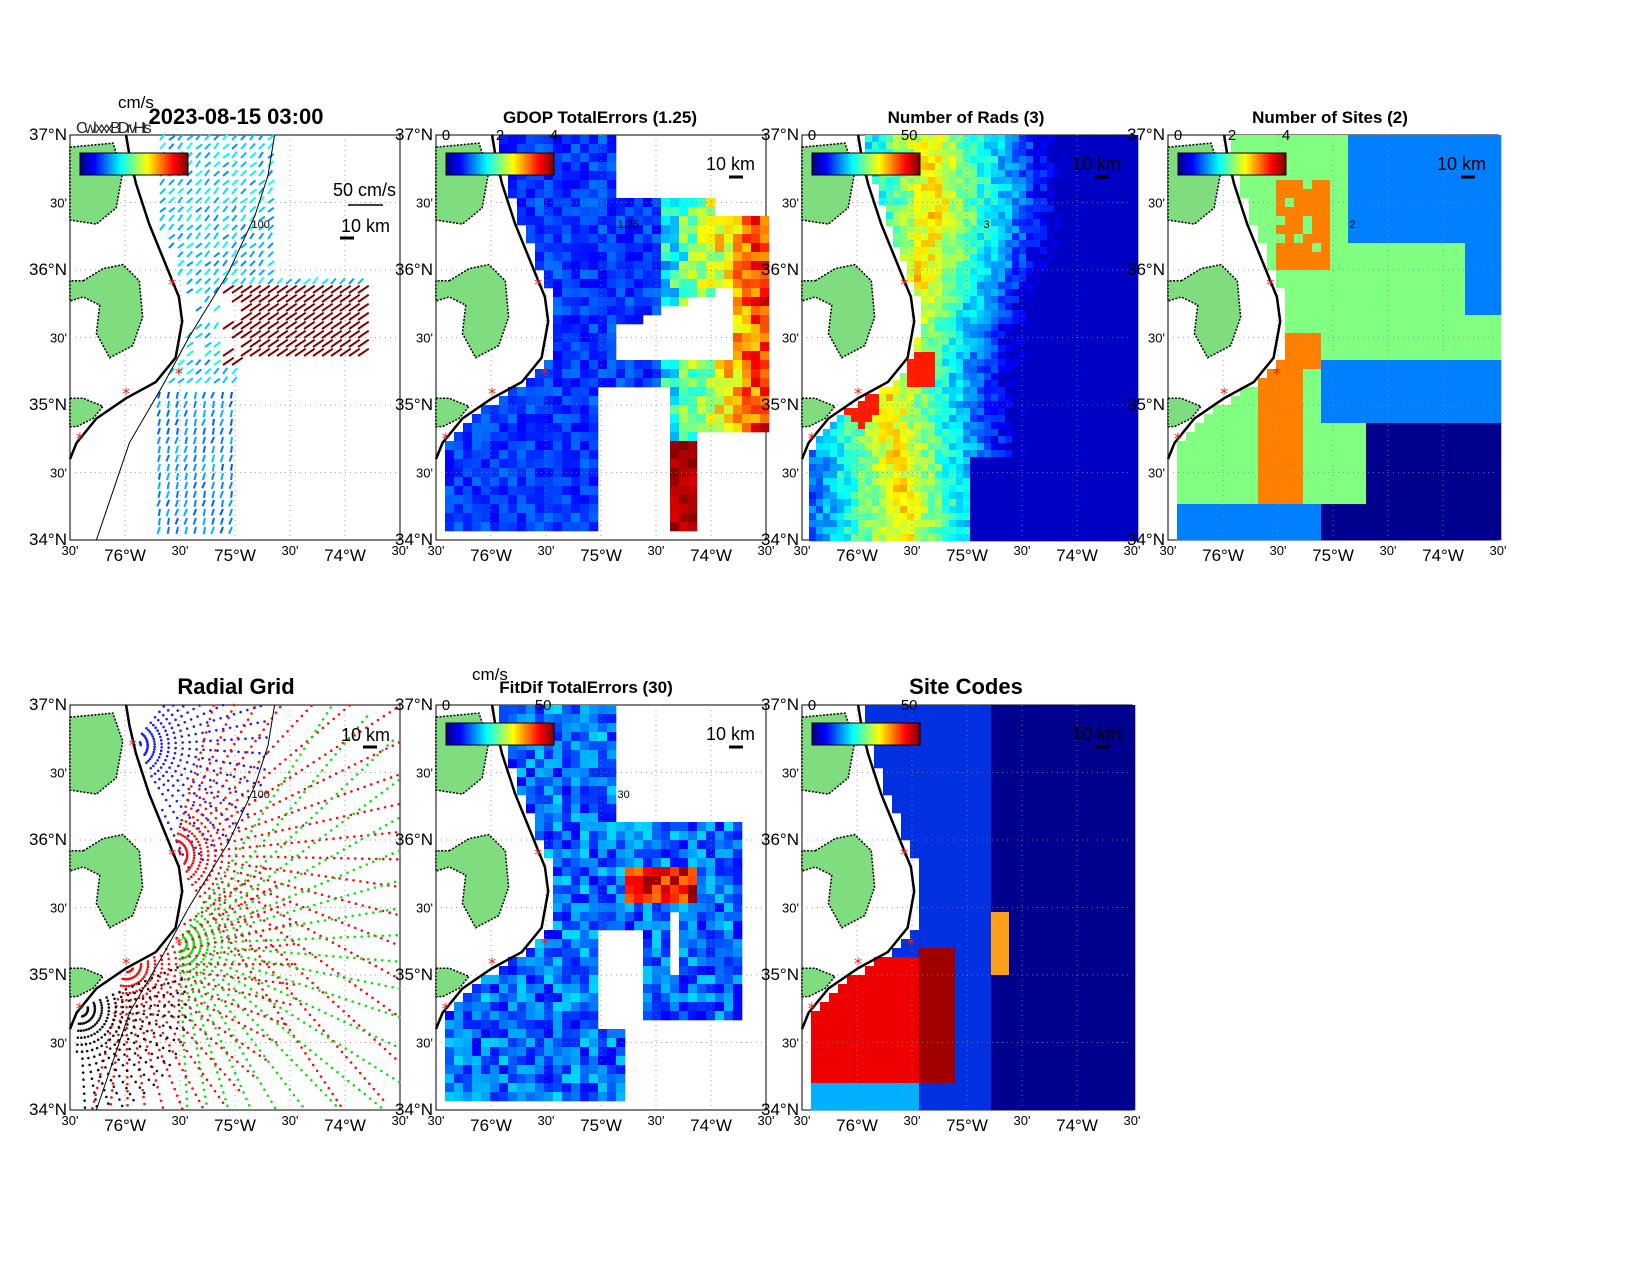  What do you see at coordinates (911, 373) in the screenshot?
I see `radar-site-marker: *` at bounding box center [911, 373].